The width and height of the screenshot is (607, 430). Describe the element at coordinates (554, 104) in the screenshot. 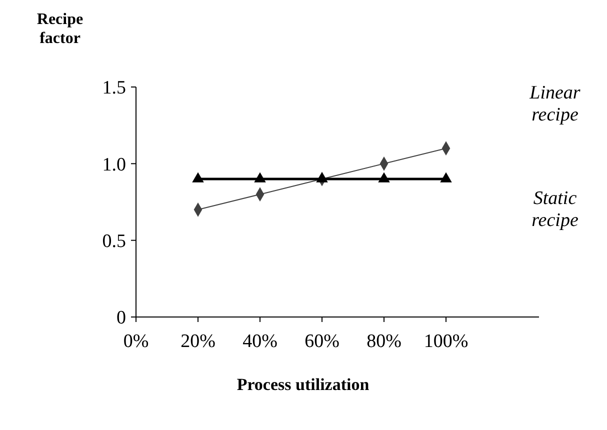

I see `text: Linear recipe` at that location.